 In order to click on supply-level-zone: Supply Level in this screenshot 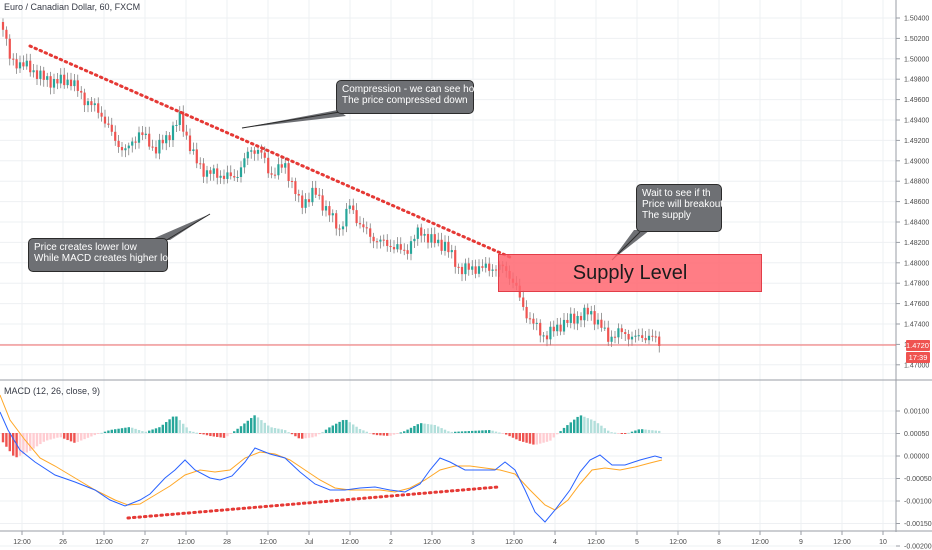, I will do `click(630, 273)`.